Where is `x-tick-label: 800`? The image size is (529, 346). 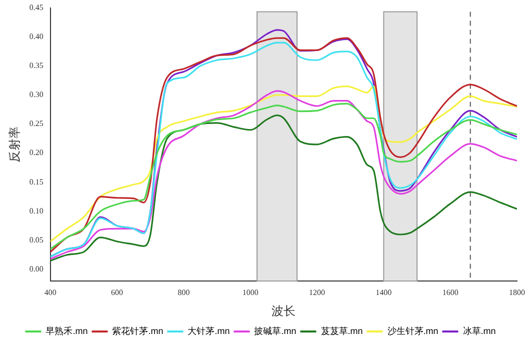 x-tick-label: 800 is located at coordinates (184, 292).